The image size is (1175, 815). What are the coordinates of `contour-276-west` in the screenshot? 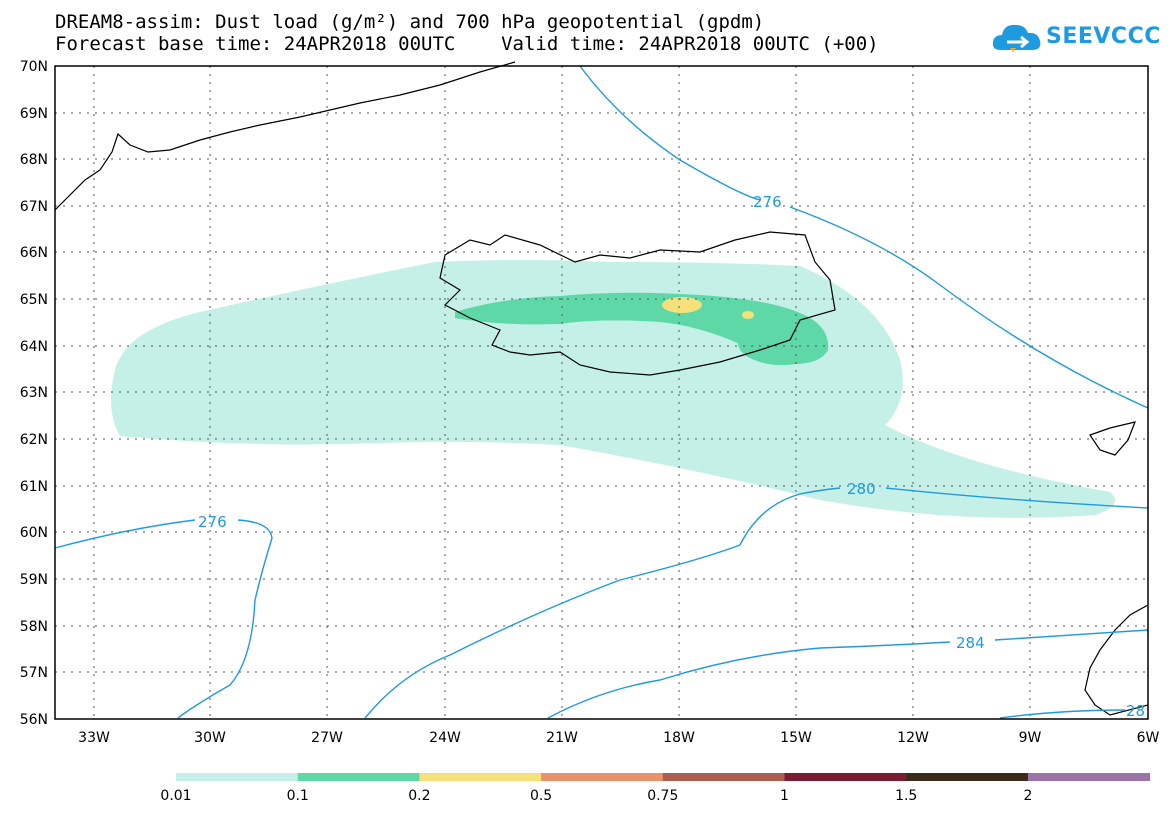 It's located at (163, 619).